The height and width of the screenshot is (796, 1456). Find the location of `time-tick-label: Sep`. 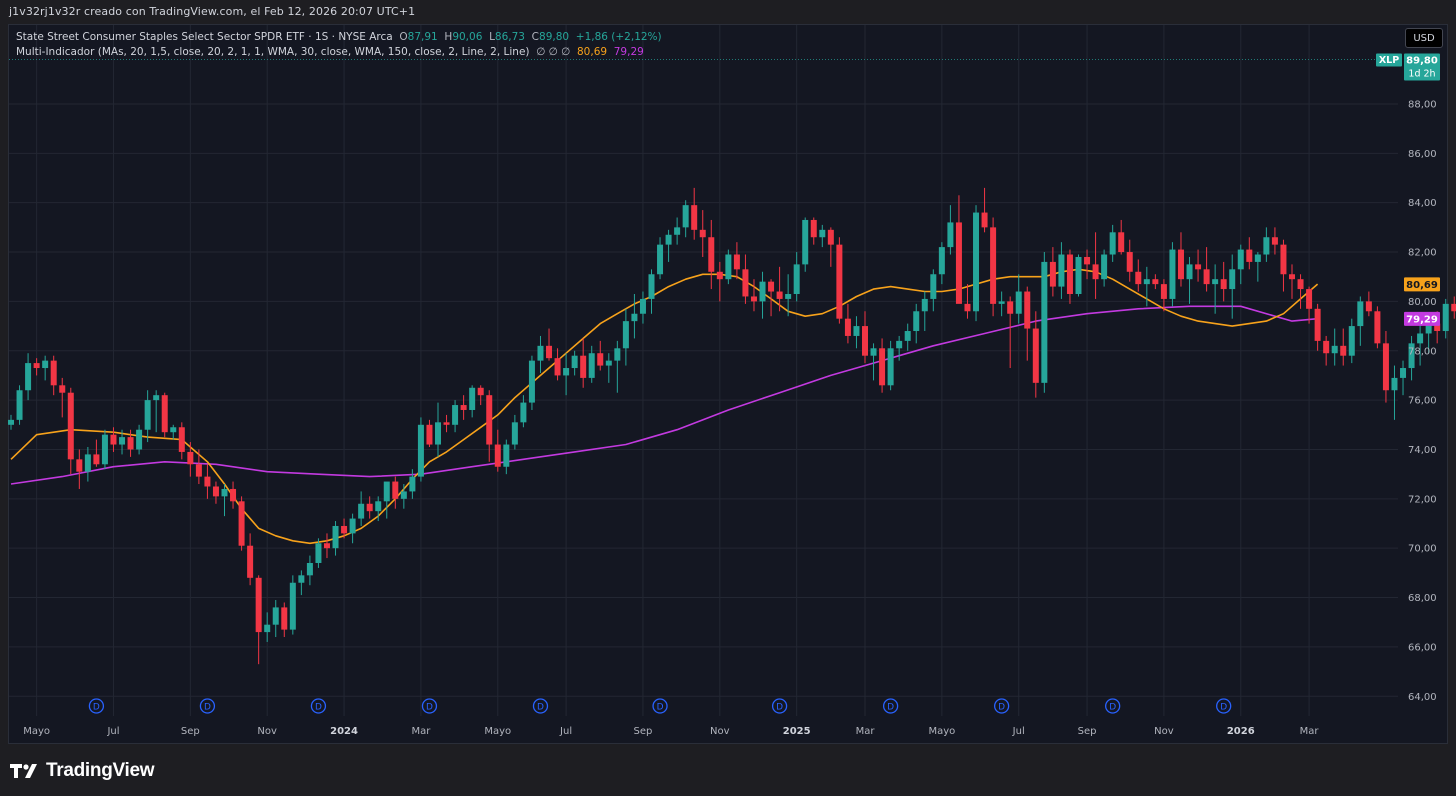

time-tick-label: Sep is located at coordinates (1087, 731).